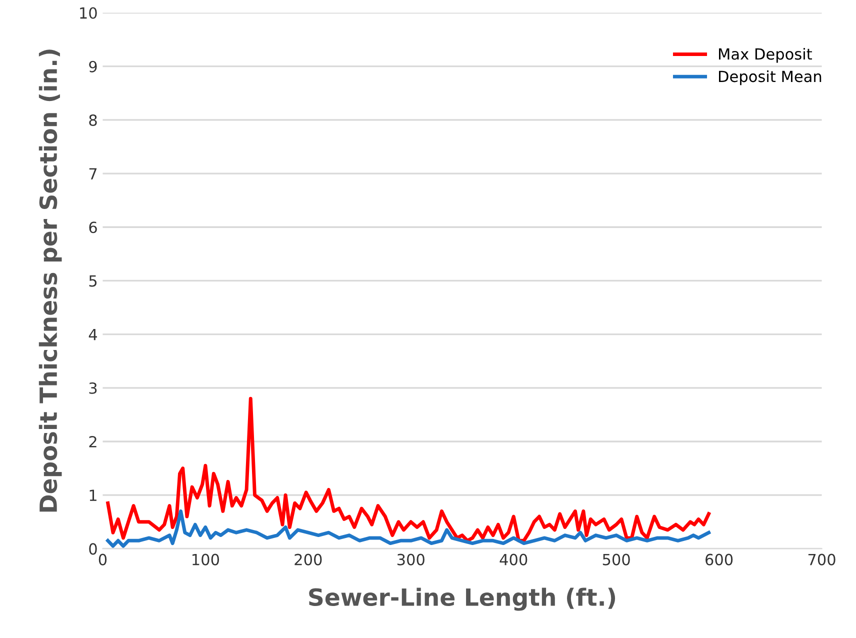  Describe the element at coordinates (102, 560) in the screenshot. I see `x-tick-label: 0` at that location.